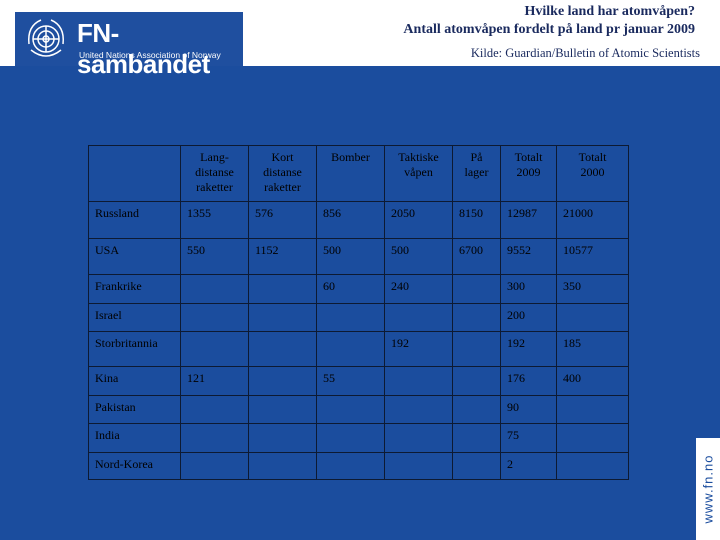 Image resolution: width=720 pixels, height=540 pixels. What do you see at coordinates (134, 409) in the screenshot?
I see `row-label: Pakistan` at bounding box center [134, 409].